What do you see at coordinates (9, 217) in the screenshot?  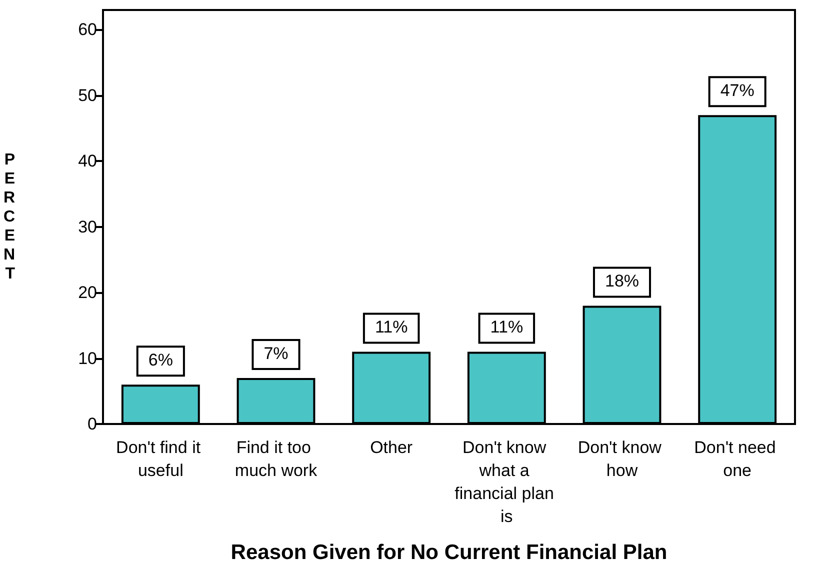 I see `y-axis-title: PERCENT` at bounding box center [9, 217].